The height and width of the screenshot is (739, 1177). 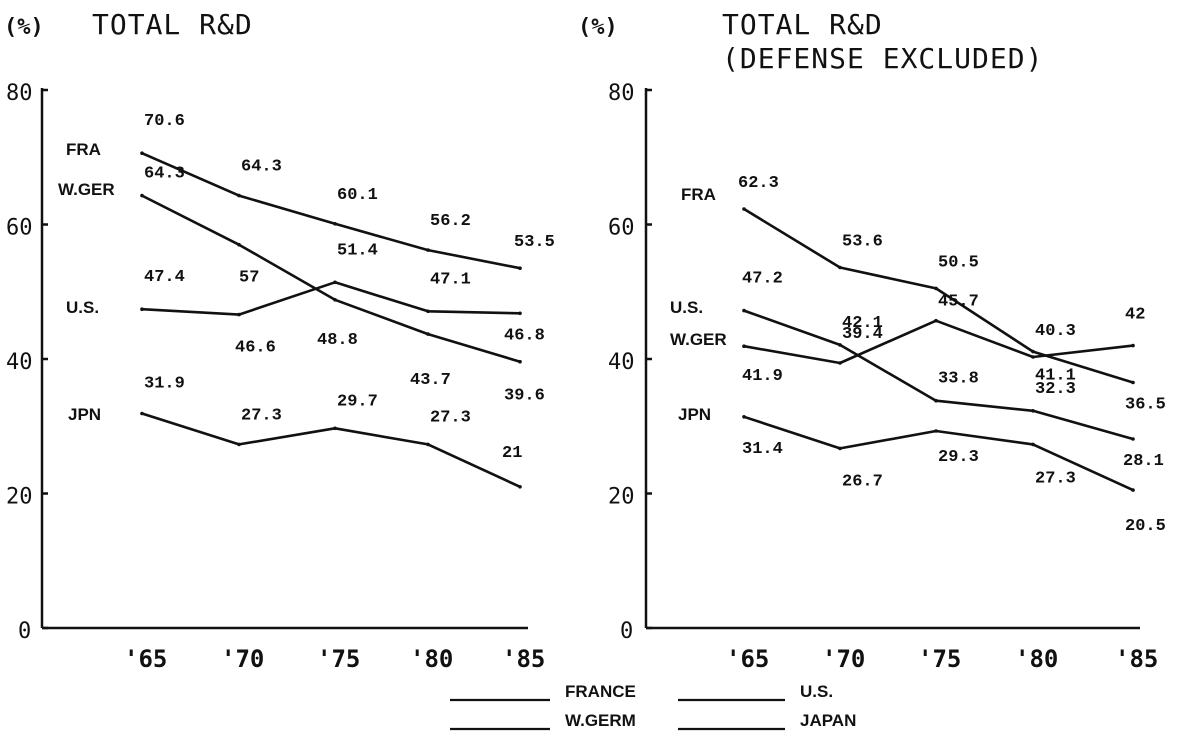 What do you see at coordinates (958, 262) in the screenshot?
I see `right-data-label-fra: 50.5` at bounding box center [958, 262].